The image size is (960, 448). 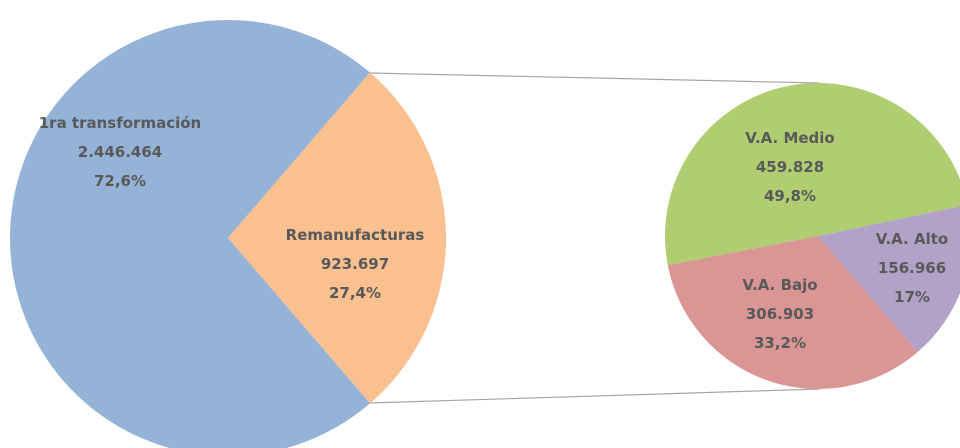 What do you see at coordinates (779, 285) in the screenshot?
I see `data-label-line: V.A. Bajo` at bounding box center [779, 285].